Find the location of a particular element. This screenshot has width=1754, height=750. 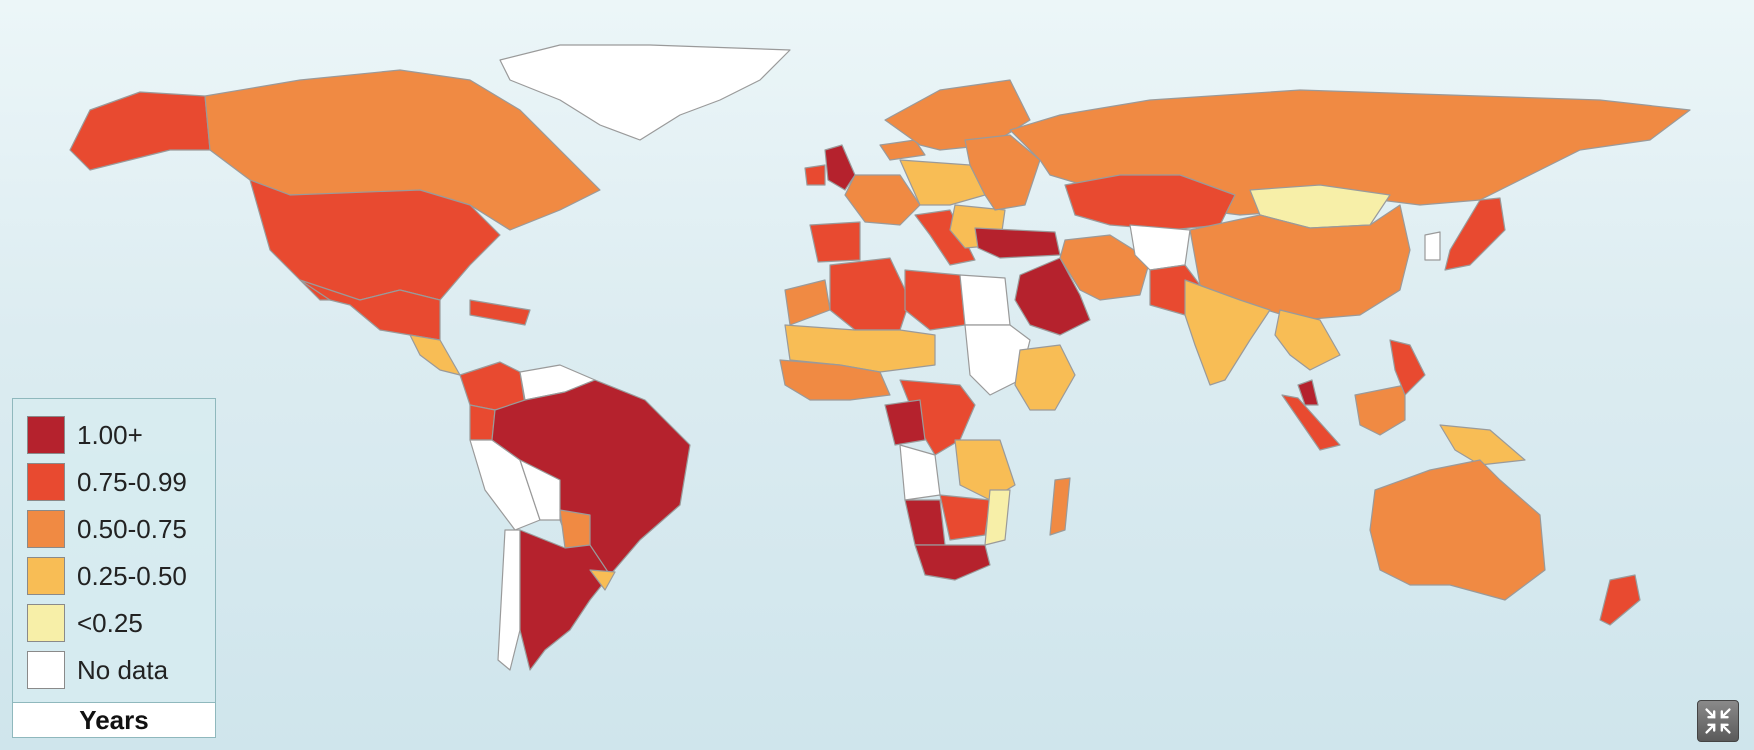

legend-item: No data is located at coordinates (97, 670).